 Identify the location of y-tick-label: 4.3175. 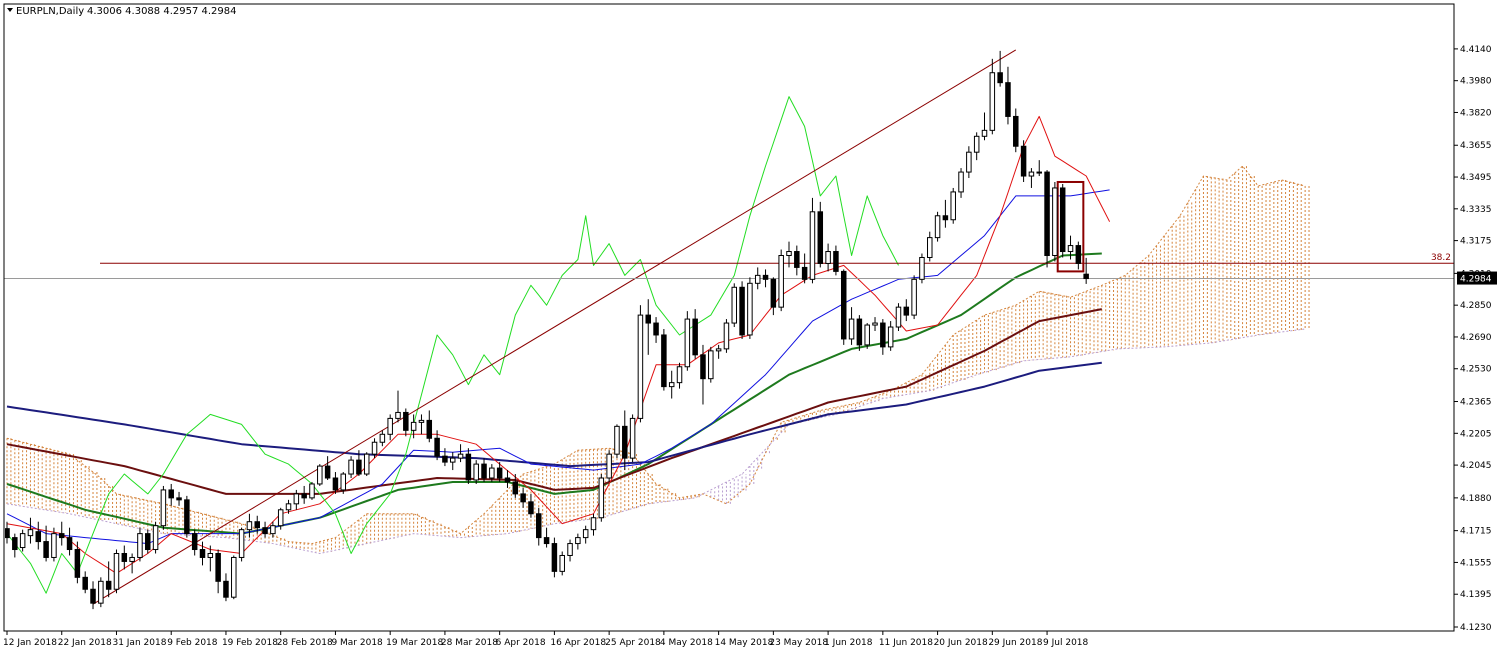
(1476, 242).